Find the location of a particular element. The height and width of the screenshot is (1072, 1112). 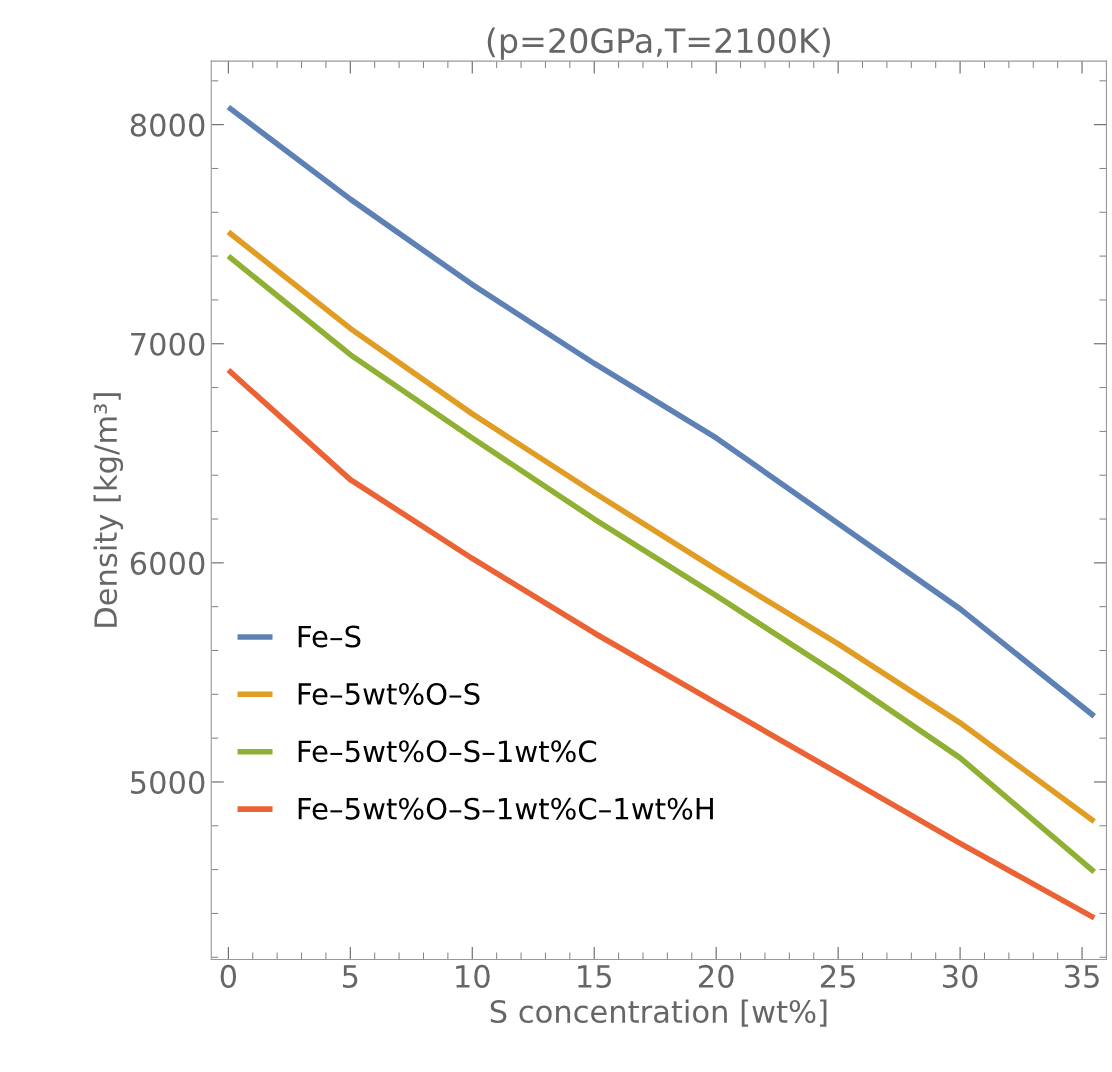

legend-label: Fe–5wt%O–S is located at coordinates (389, 693).